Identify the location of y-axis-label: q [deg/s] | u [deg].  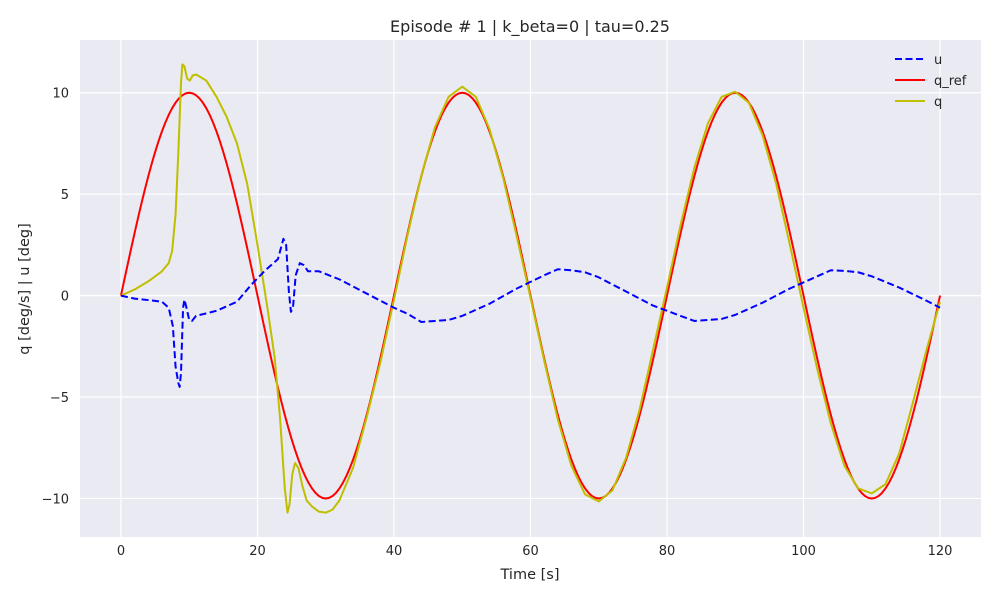
(25, 288).